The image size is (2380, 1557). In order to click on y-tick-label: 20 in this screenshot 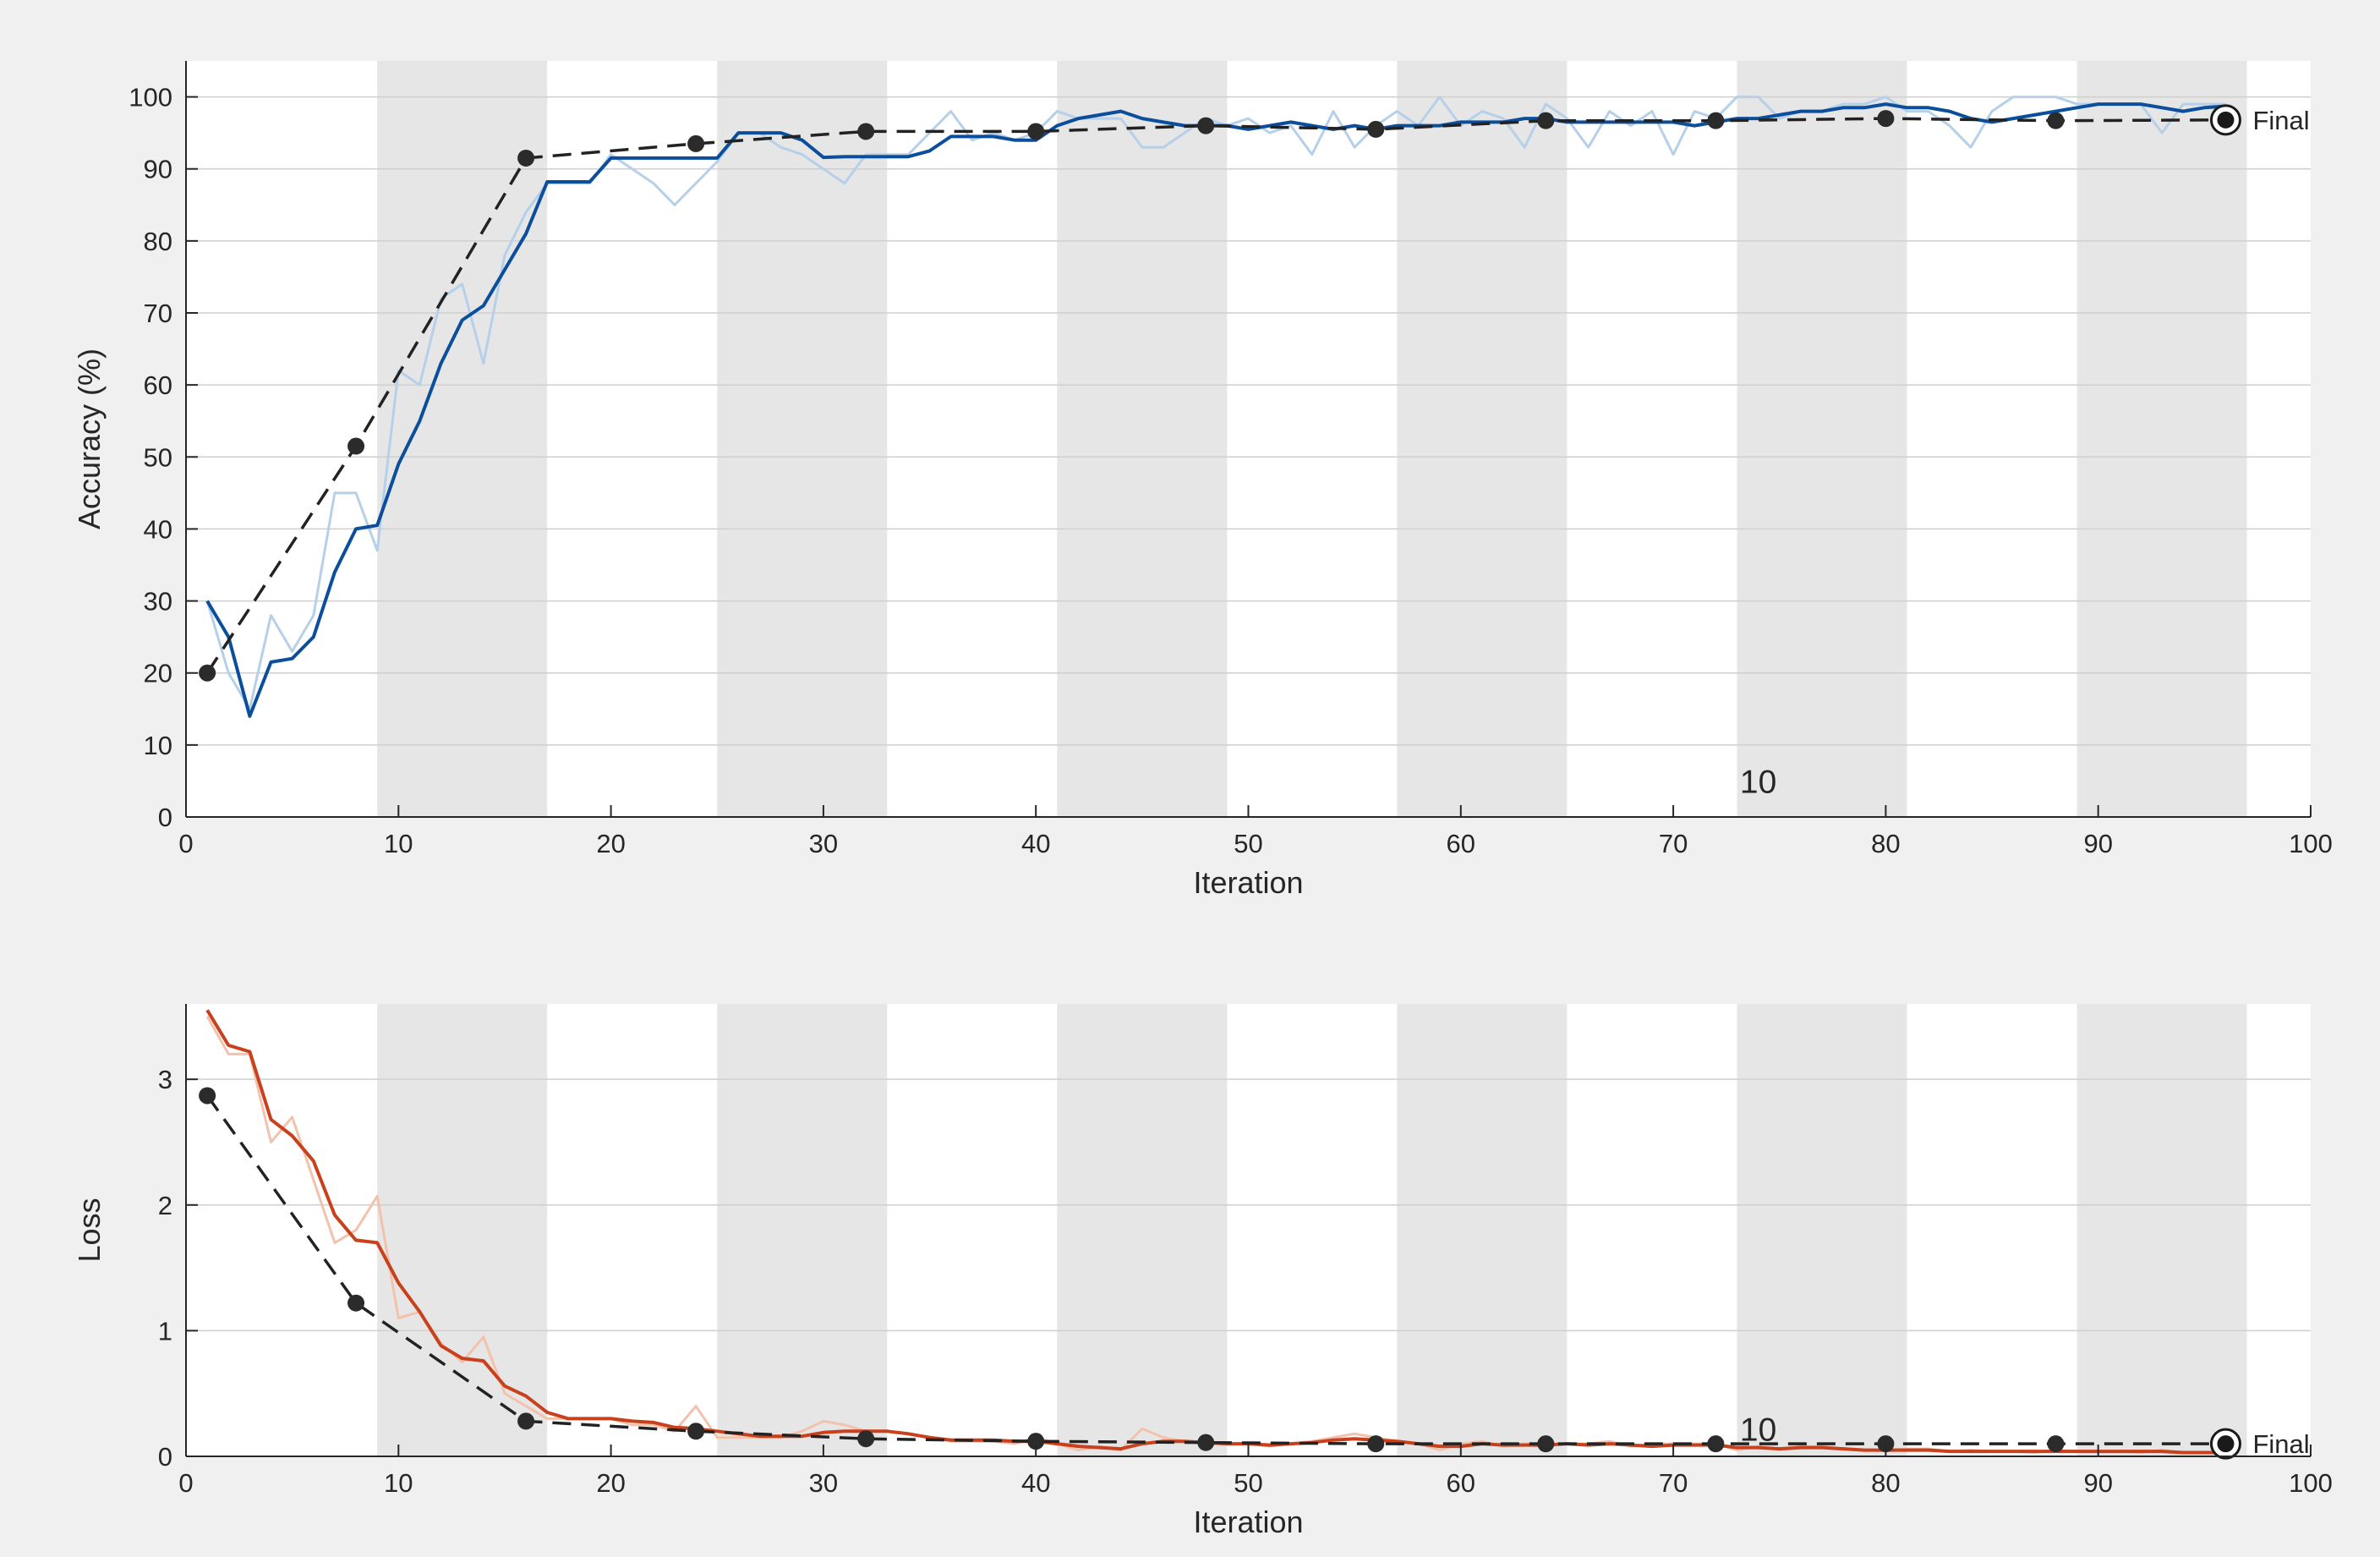, I will do `click(158, 673)`.